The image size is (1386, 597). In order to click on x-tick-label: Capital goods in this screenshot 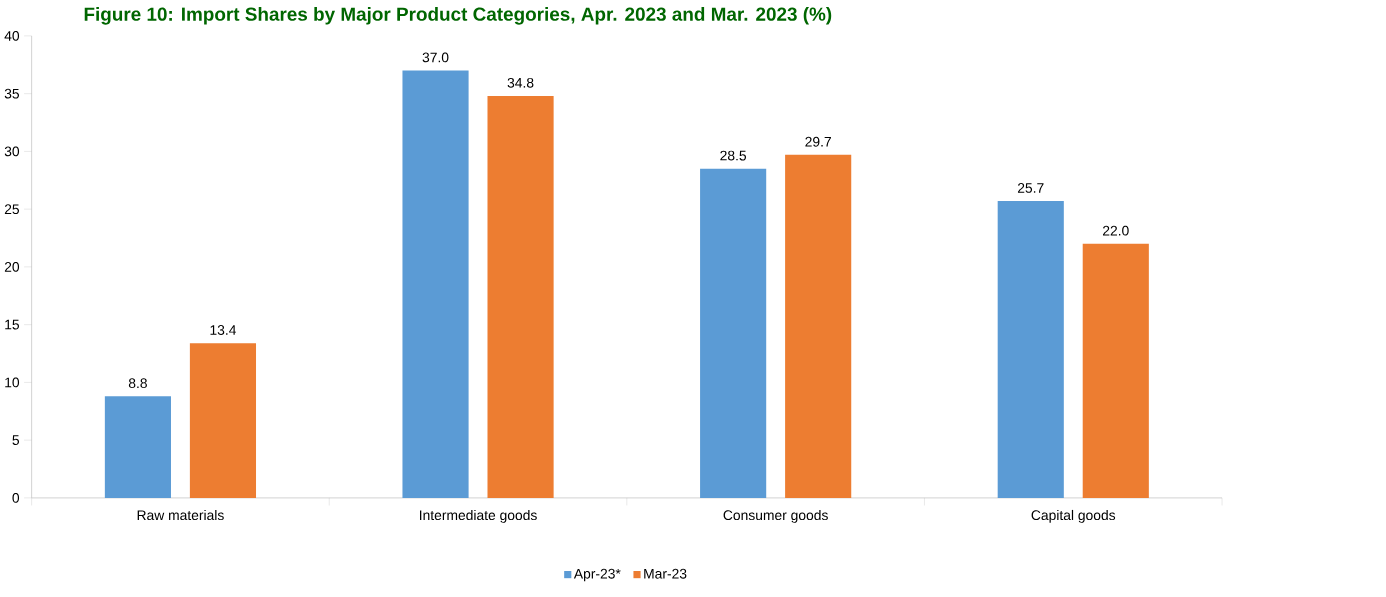, I will do `click(1073, 516)`.